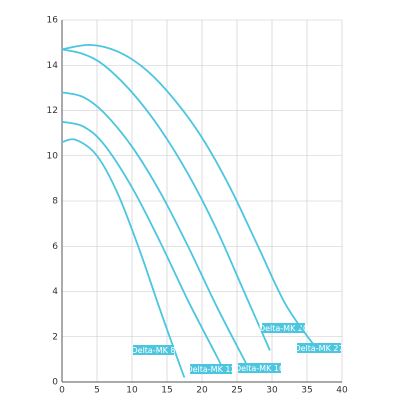  I want to click on y-tick-label: 16, so click(53, 21).